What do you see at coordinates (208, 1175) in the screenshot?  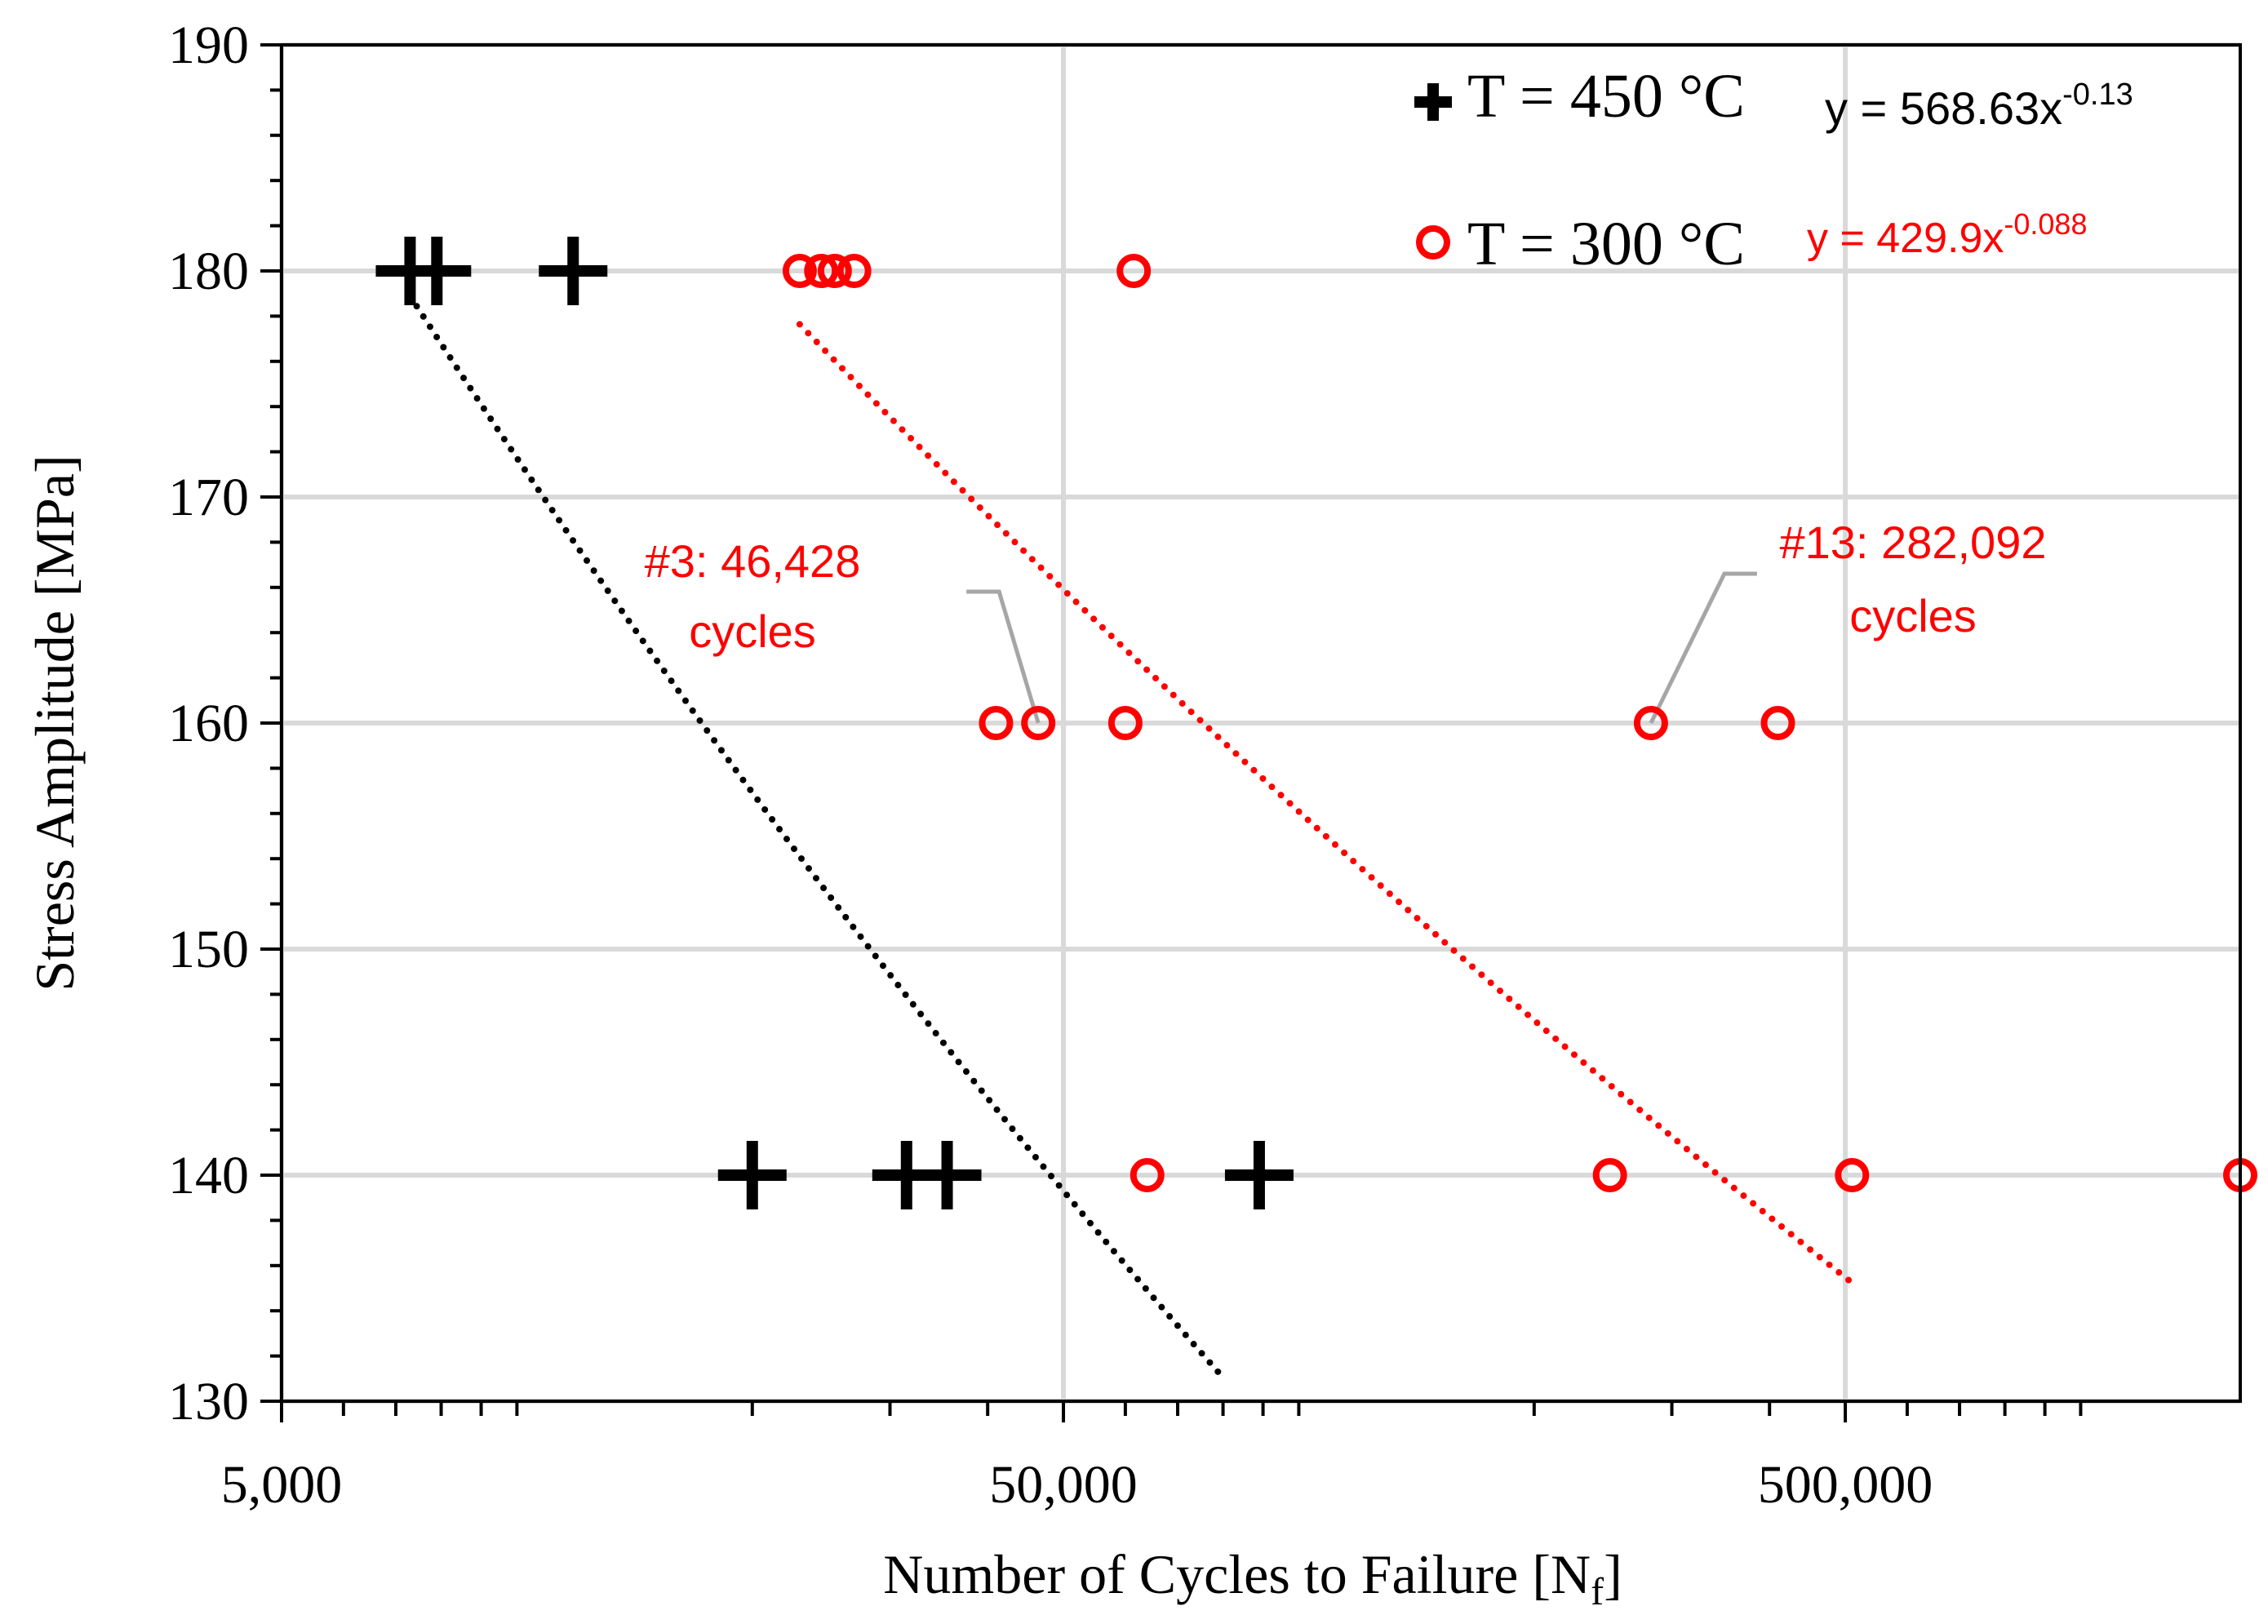 I see `y-tick-label: 140` at bounding box center [208, 1175].